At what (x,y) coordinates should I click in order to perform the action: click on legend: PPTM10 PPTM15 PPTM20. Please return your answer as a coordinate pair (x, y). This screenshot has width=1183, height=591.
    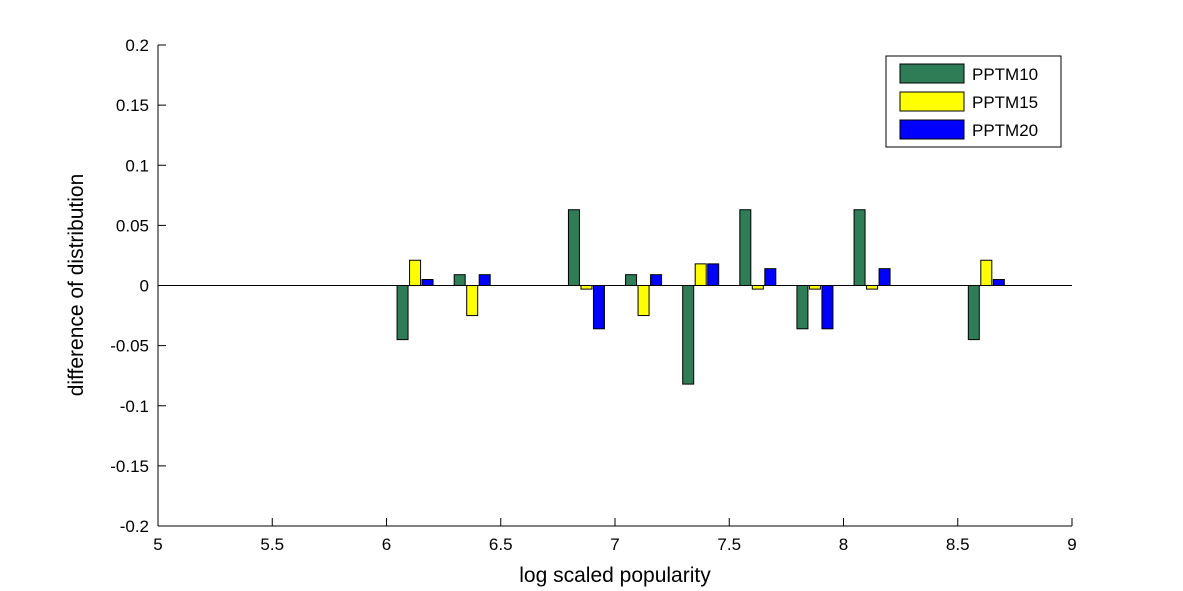
    Looking at the image, I should click on (973, 101).